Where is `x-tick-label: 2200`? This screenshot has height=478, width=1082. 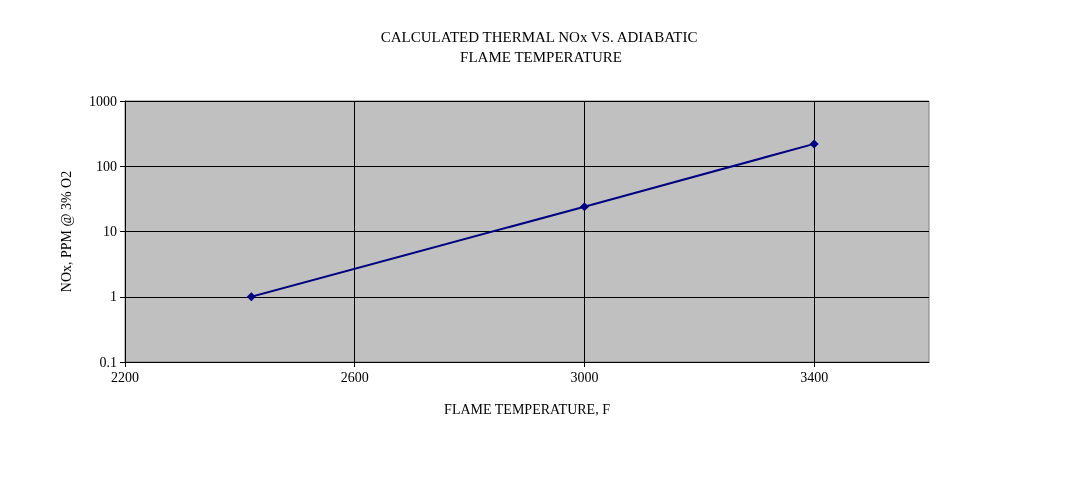 x-tick-label: 2200 is located at coordinates (125, 377).